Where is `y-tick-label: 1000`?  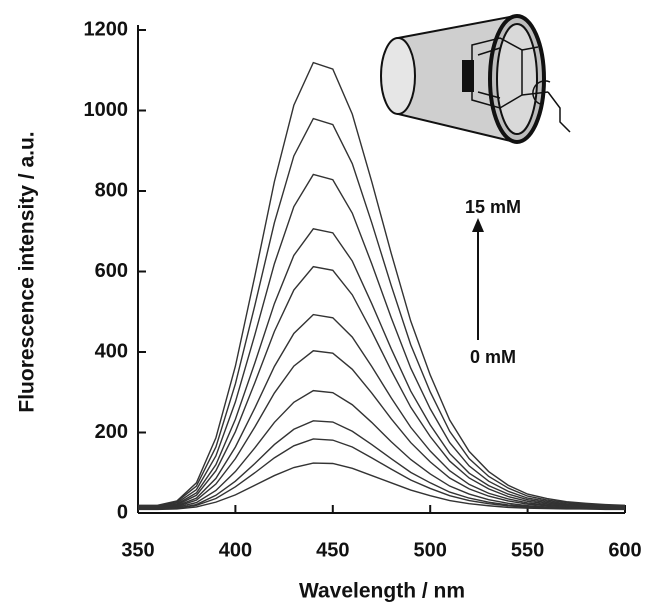 y-tick-label: 1000 is located at coordinates (106, 110).